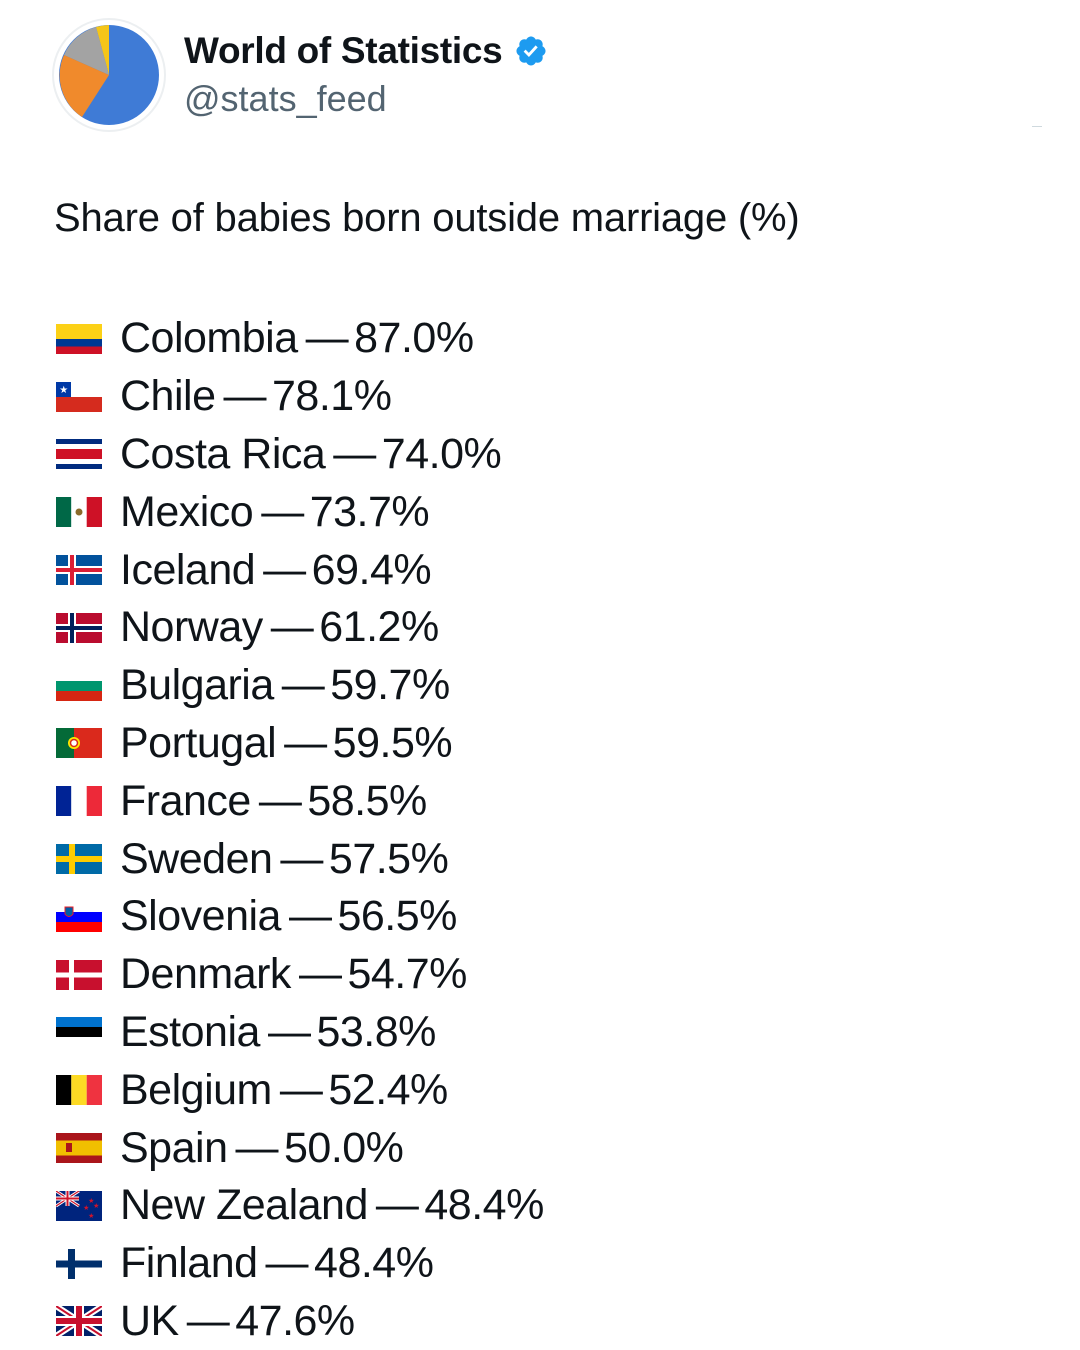 The height and width of the screenshot is (1350, 1080). What do you see at coordinates (79, 859) in the screenshot?
I see `sweden-flag-icon` at bounding box center [79, 859].